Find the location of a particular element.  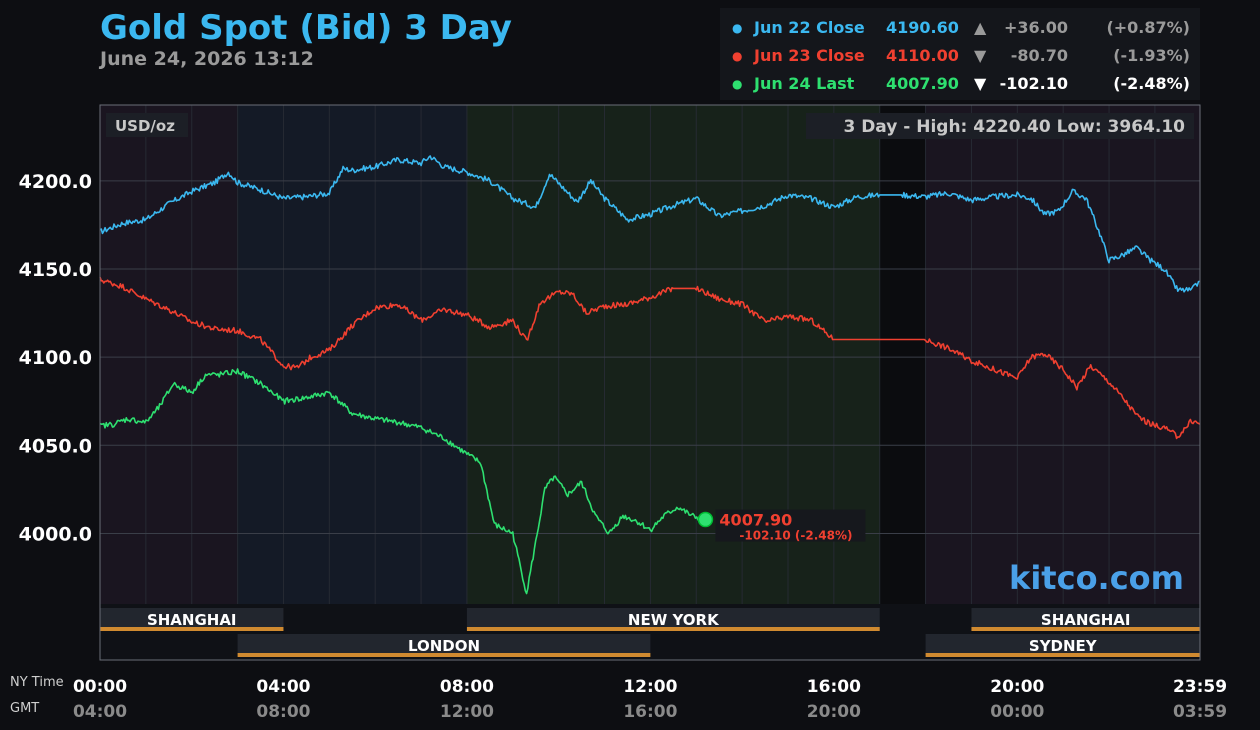

y-tick-label: 4100.0 is located at coordinates (55, 358).